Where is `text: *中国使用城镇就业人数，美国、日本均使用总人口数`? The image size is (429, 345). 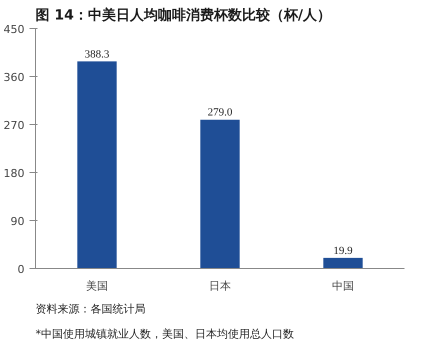
text: *中国使用城镇就业人数，美国、日本均使用总人口数 is located at coordinates (165, 334).